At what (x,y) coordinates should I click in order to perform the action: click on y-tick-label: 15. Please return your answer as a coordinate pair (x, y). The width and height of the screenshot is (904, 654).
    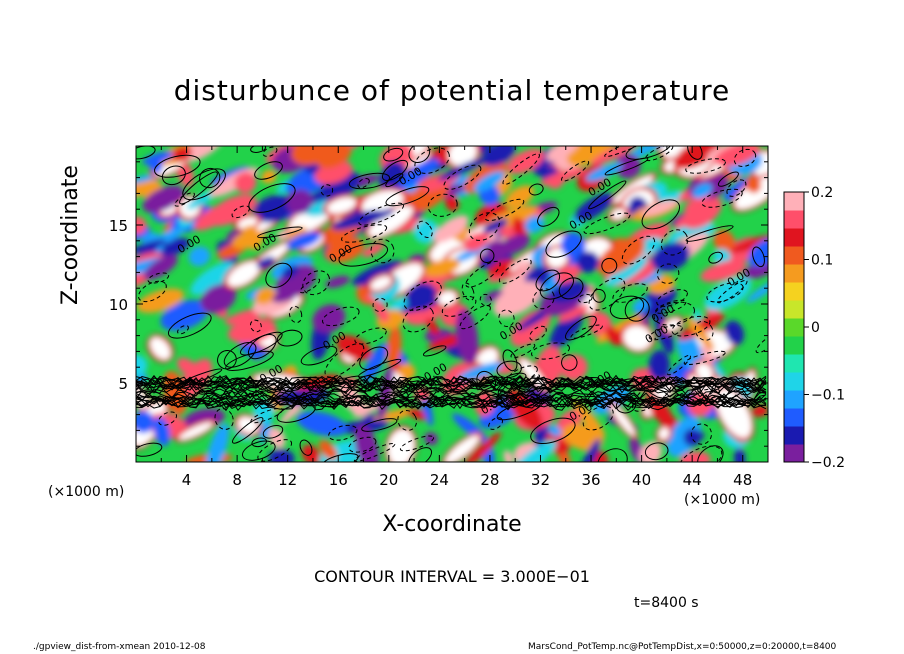
    Looking at the image, I should click on (118, 226).